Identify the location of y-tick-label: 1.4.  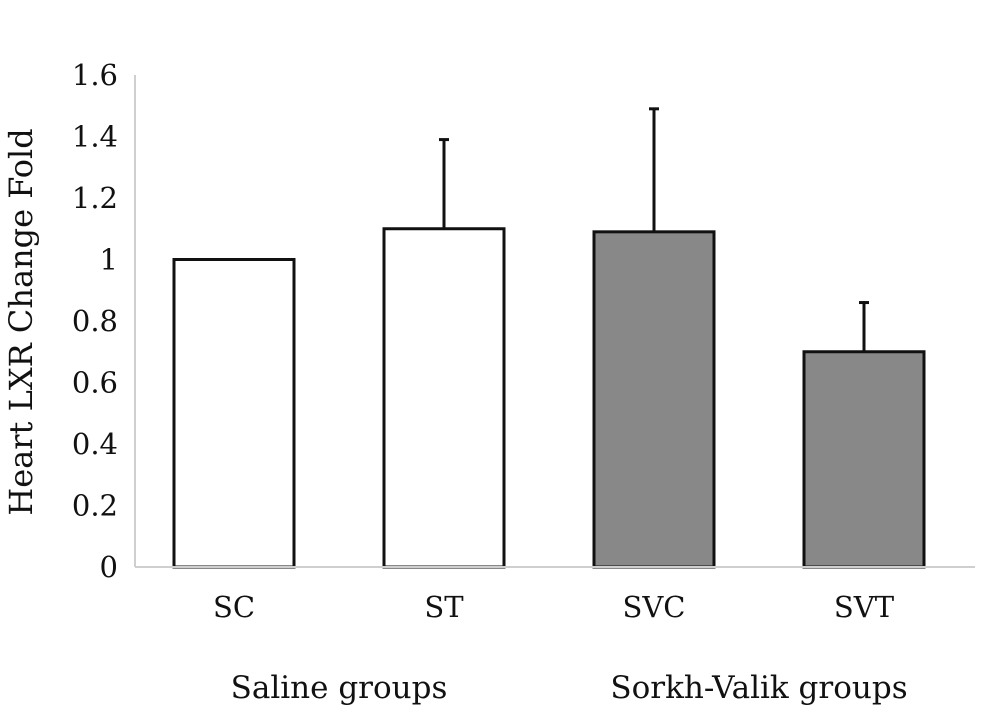
(95, 137).